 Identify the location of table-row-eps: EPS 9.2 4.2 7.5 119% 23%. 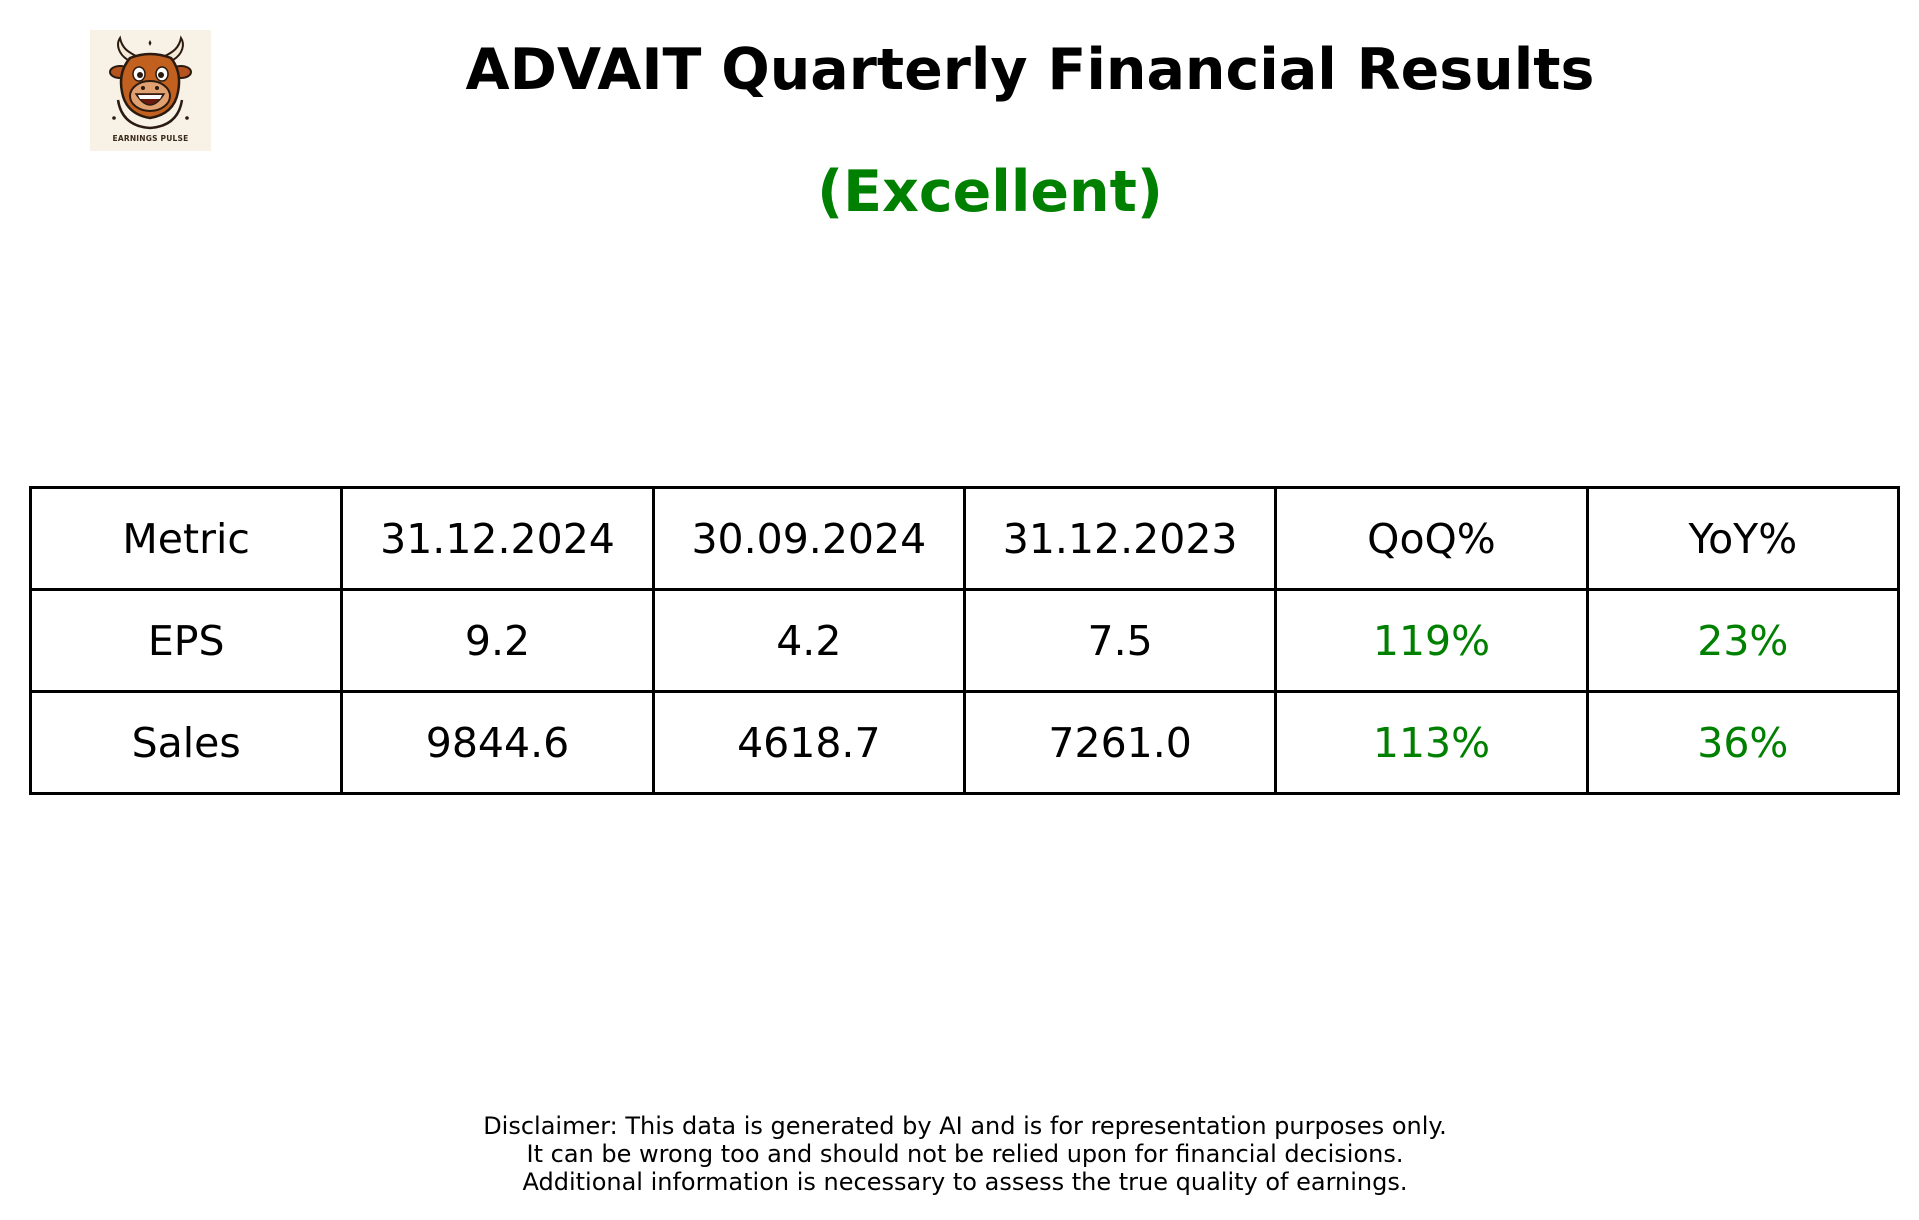
(964, 640).